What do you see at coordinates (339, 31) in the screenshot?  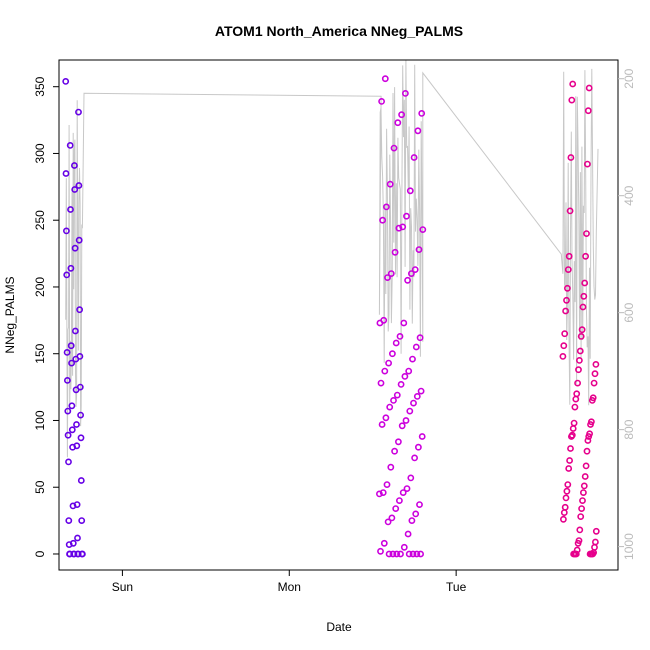 I see `chart-title: ATOM1 North_America NNeg_PALMS` at bounding box center [339, 31].